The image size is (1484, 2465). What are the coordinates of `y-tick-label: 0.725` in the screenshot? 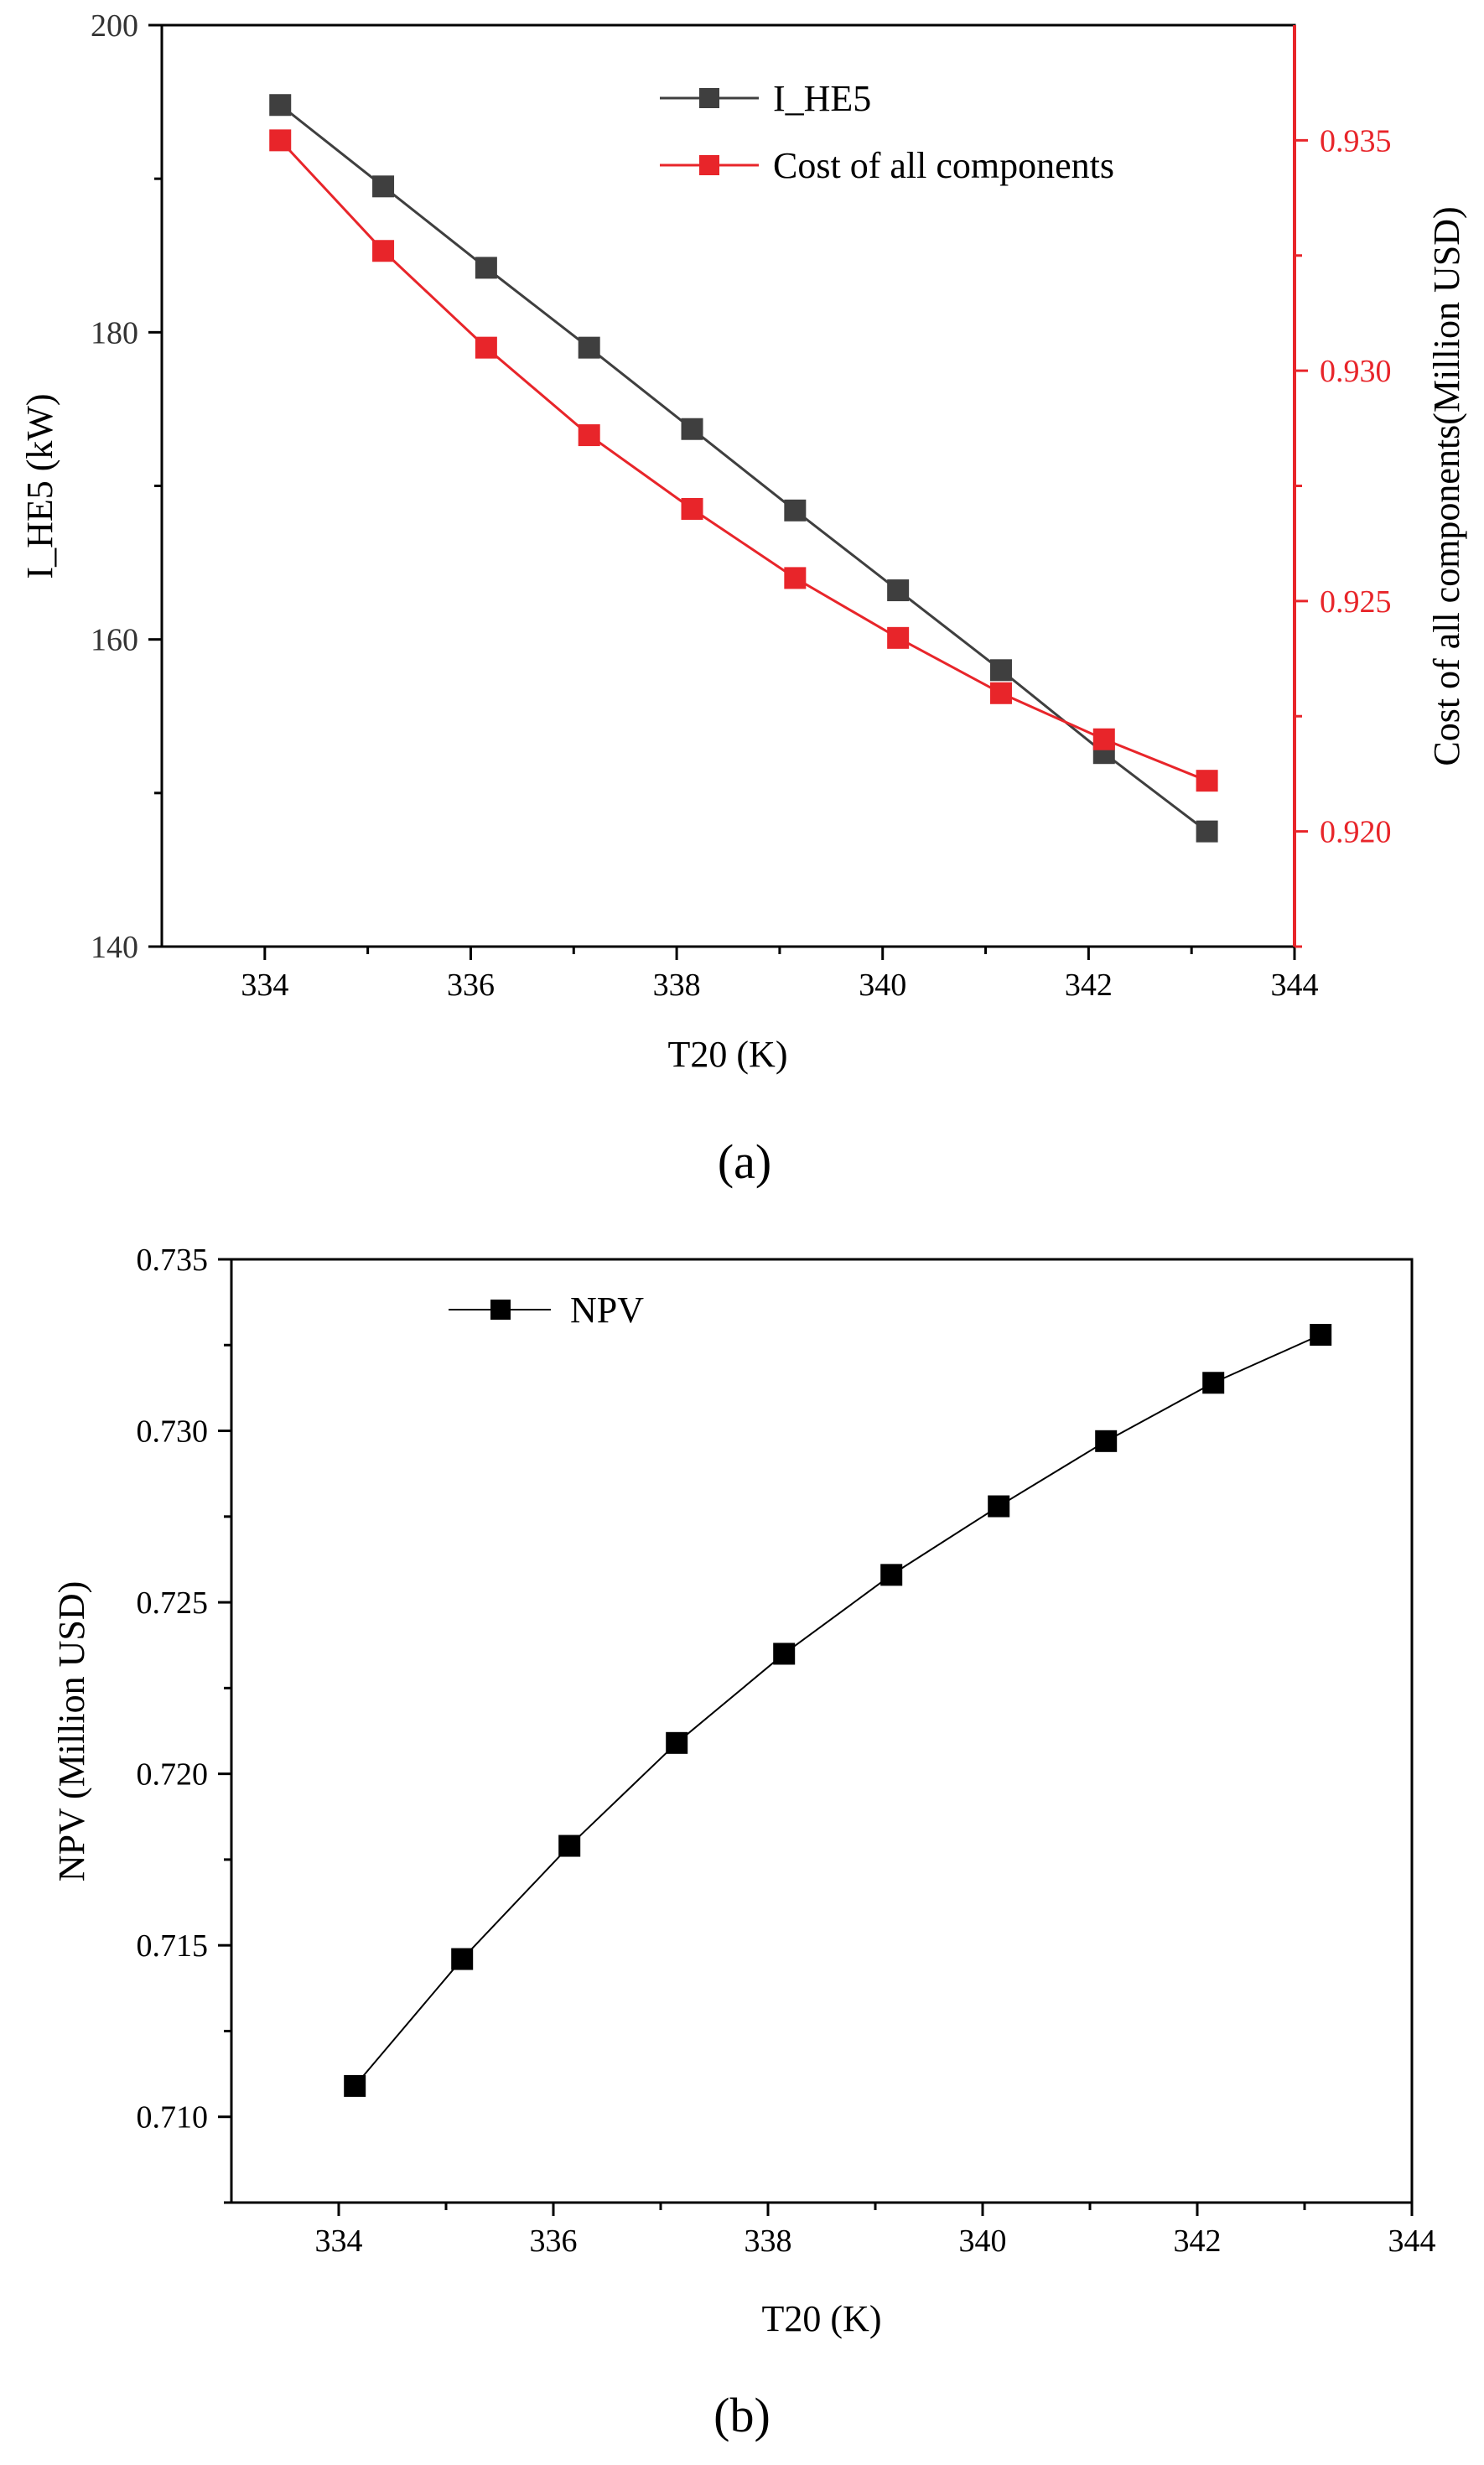 It's located at (173, 1603).